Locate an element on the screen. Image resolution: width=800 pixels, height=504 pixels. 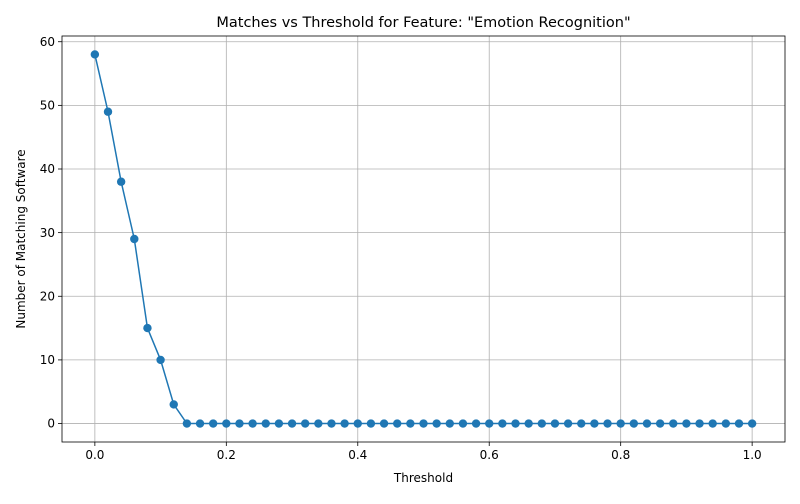
x-tick-label: 1.0 is located at coordinates (752, 455).